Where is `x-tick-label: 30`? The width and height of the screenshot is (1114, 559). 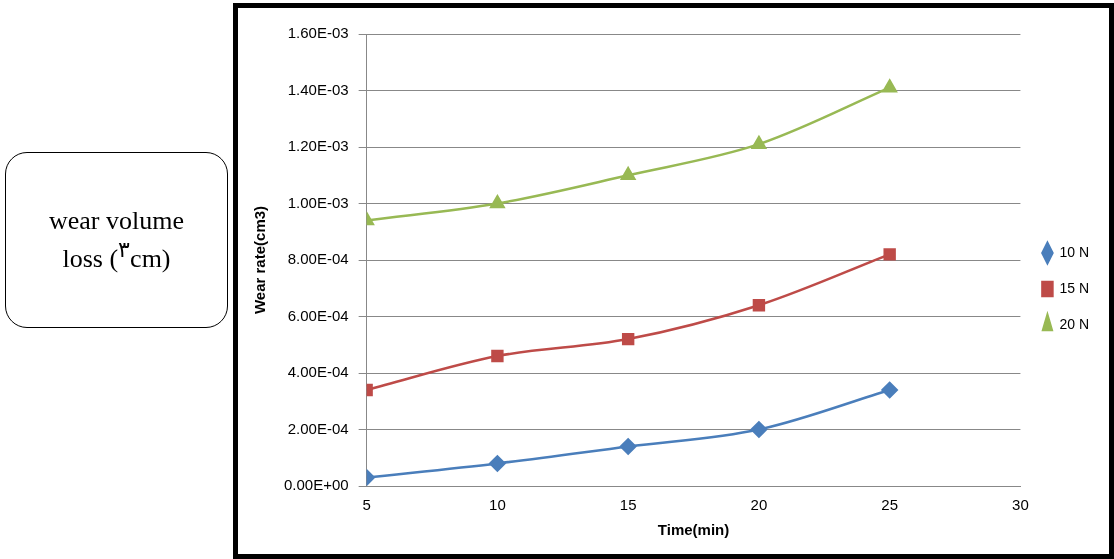 x-tick-label: 30 is located at coordinates (1020, 505).